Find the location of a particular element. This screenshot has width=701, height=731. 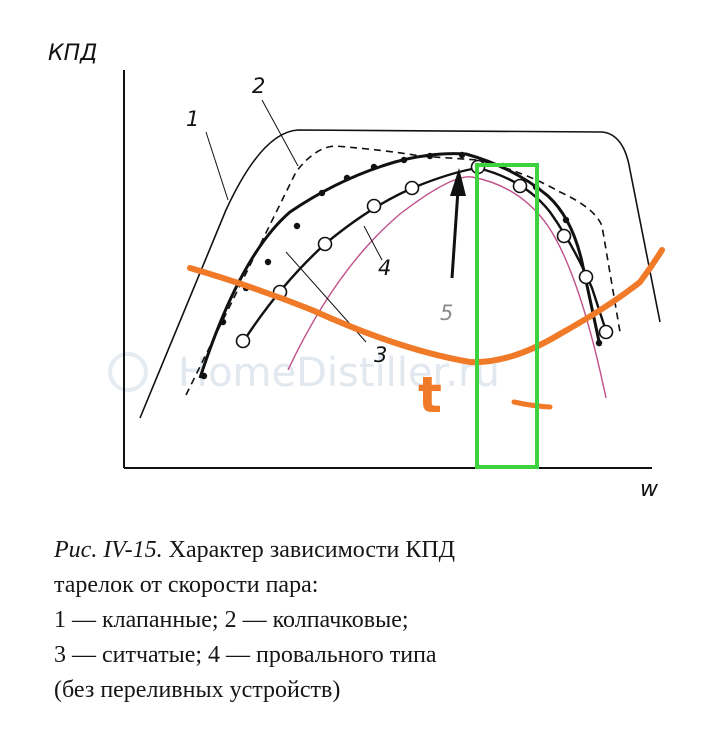

caption-lead: Рис. IV-15. is located at coordinates (108, 550).